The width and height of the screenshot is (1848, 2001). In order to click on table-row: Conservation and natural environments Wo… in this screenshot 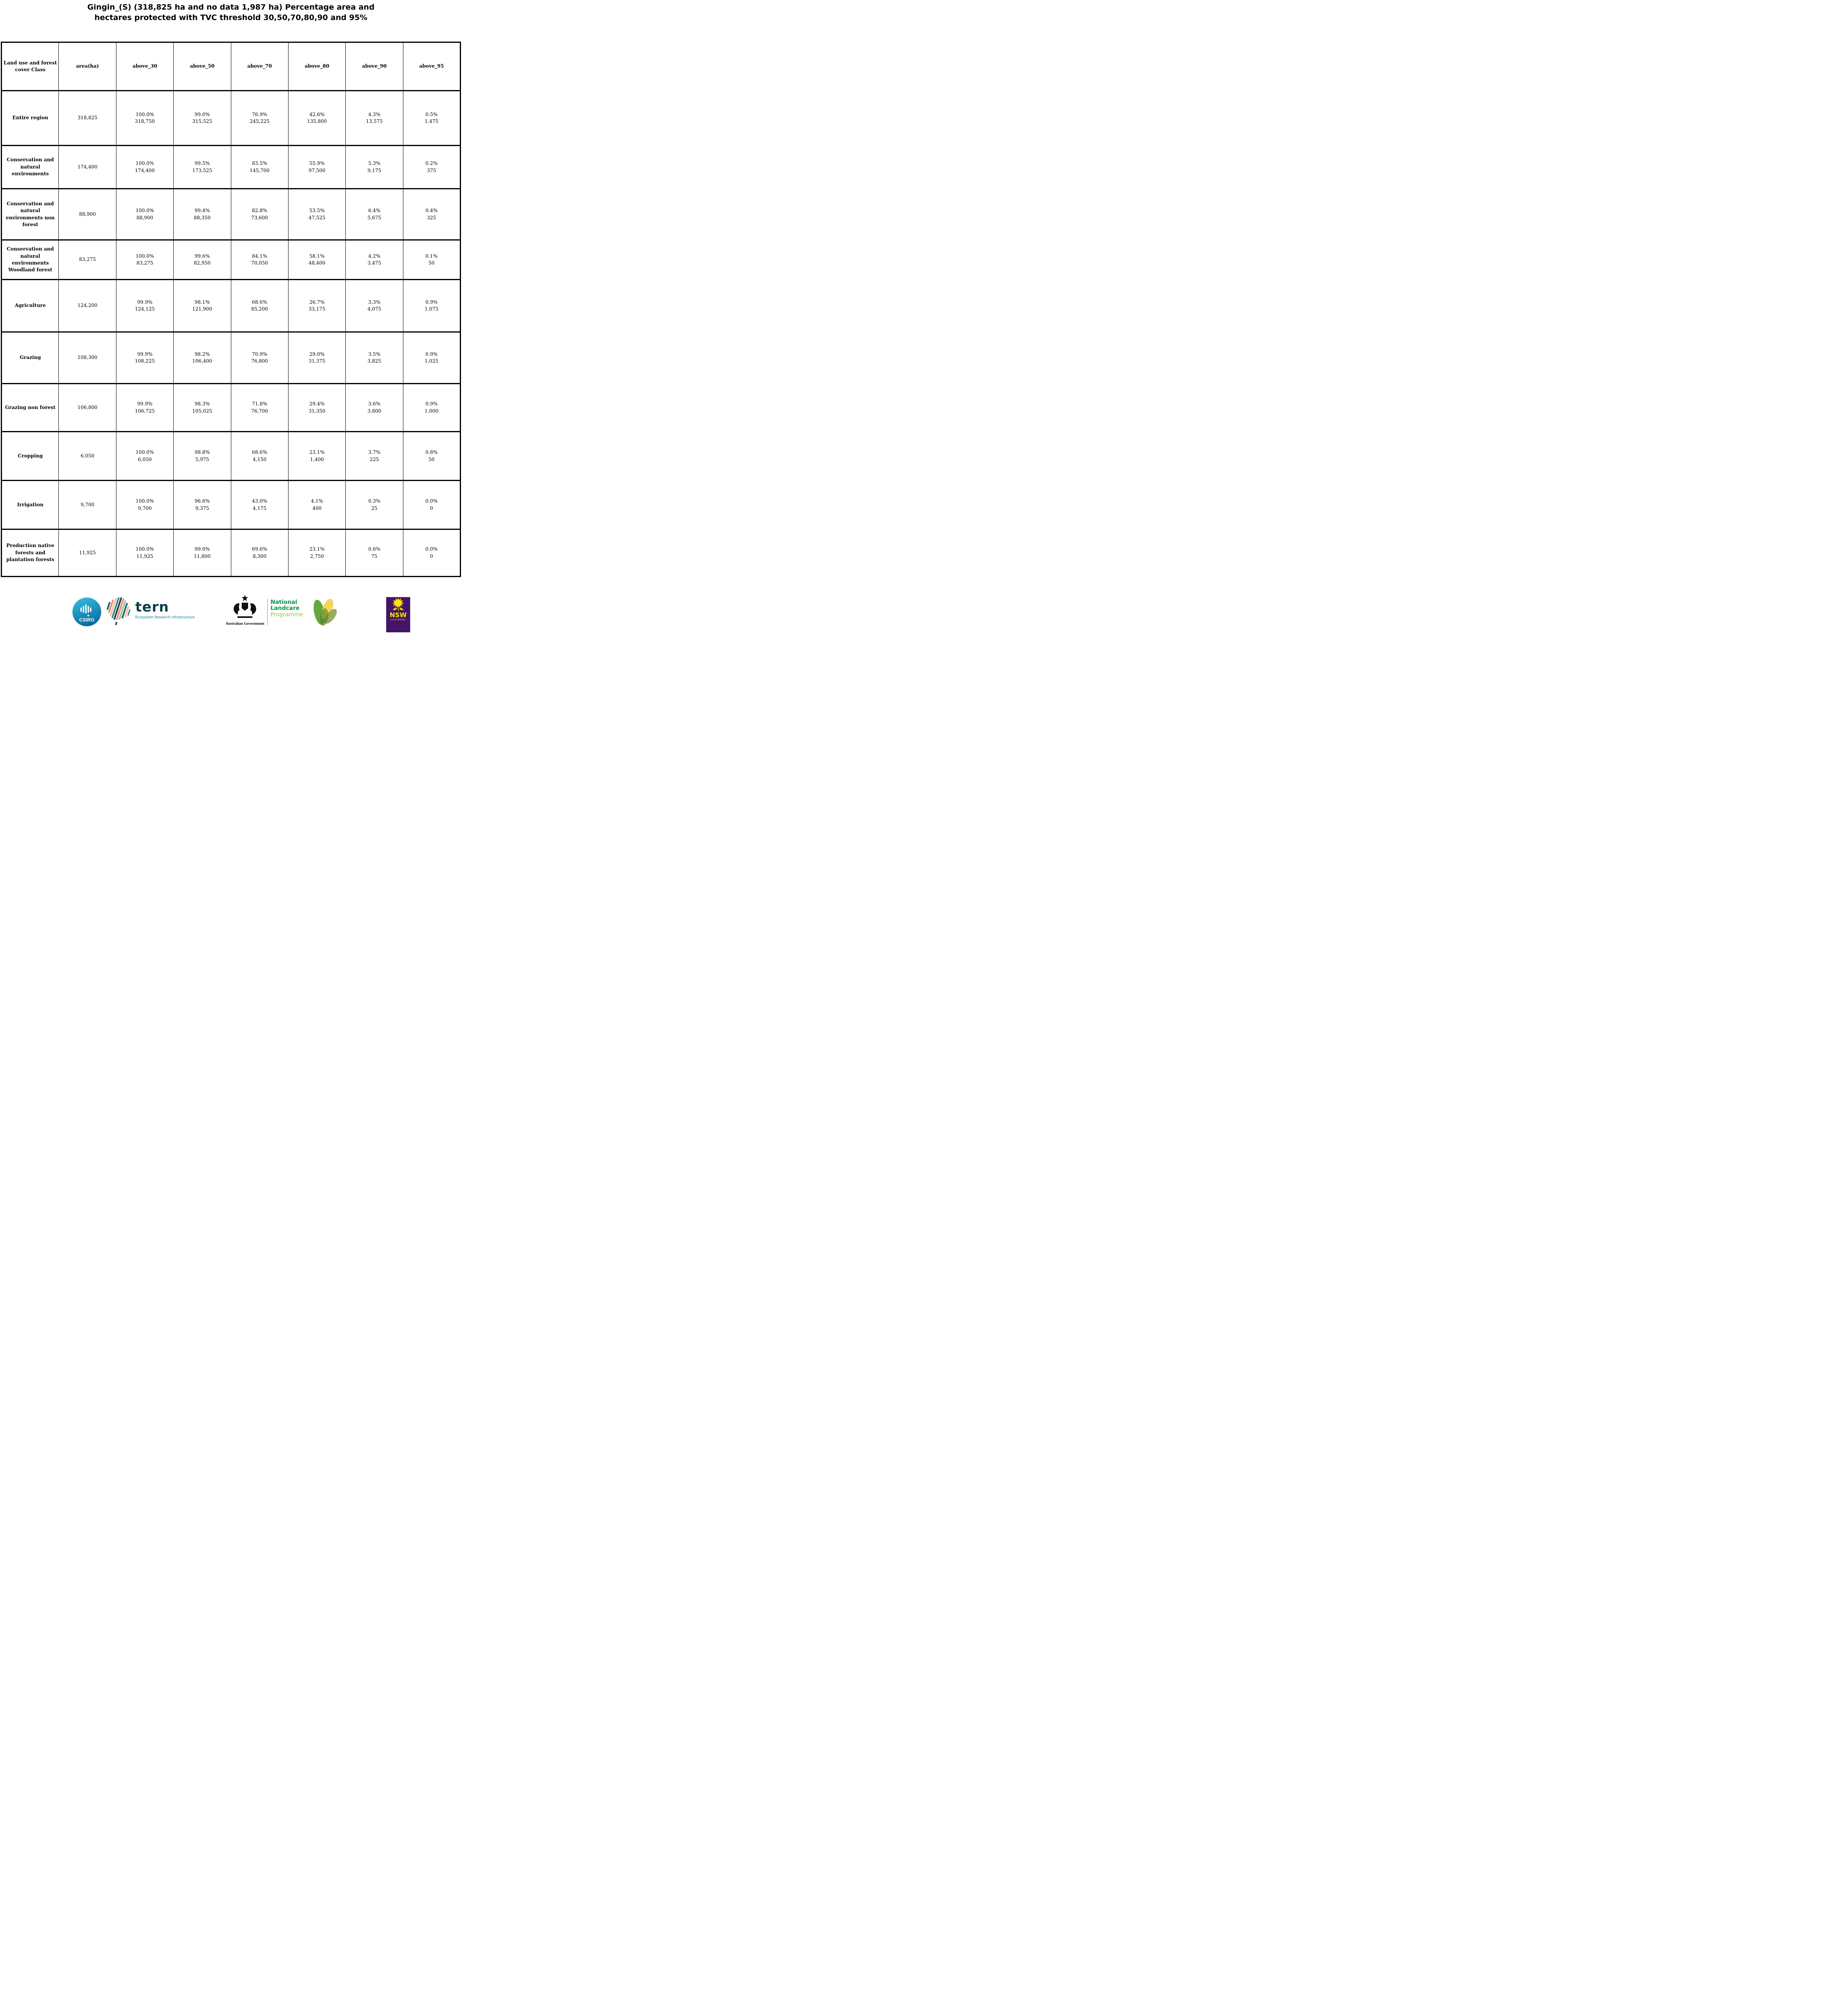, I will do `click(231, 259)`.